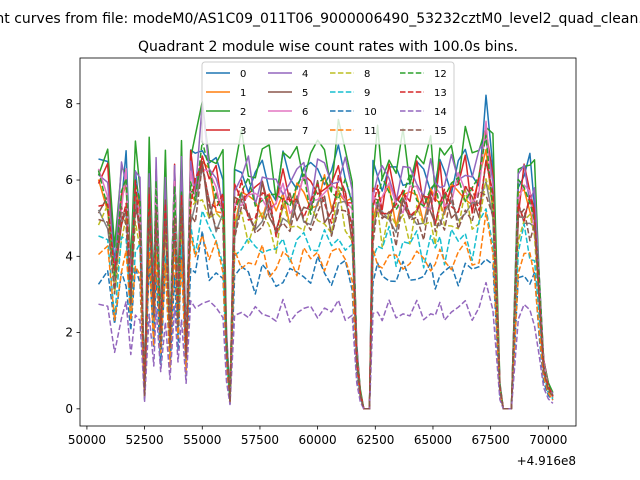 The width and height of the screenshot is (640, 480). I want to click on legend-label-11: 11, so click(370, 131).